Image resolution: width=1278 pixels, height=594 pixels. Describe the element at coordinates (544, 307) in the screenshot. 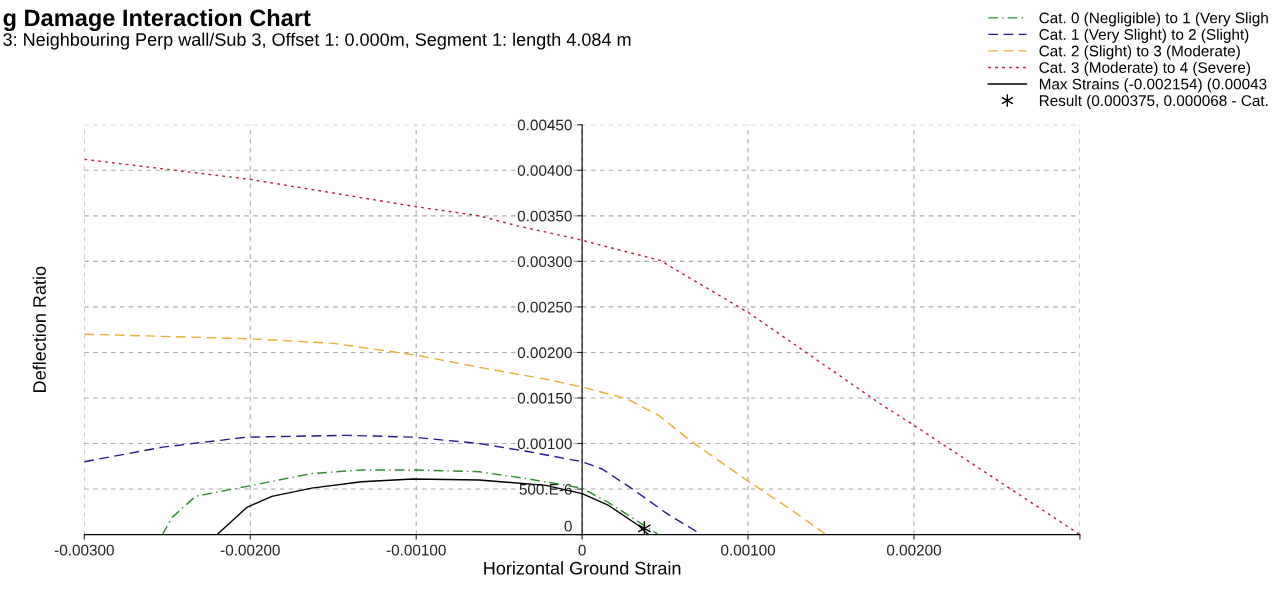

I see `y-tick-label: 0.00250` at that location.